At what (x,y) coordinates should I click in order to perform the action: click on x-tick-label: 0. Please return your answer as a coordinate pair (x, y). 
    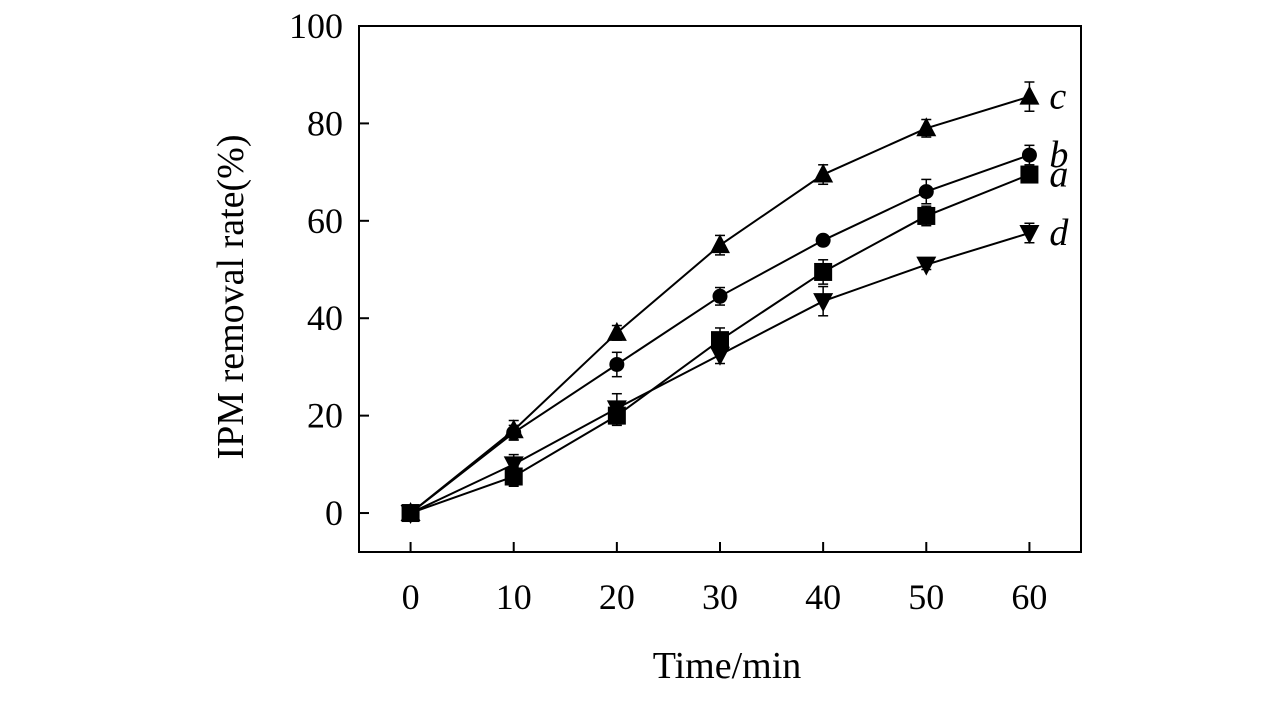
    Looking at the image, I should click on (411, 597).